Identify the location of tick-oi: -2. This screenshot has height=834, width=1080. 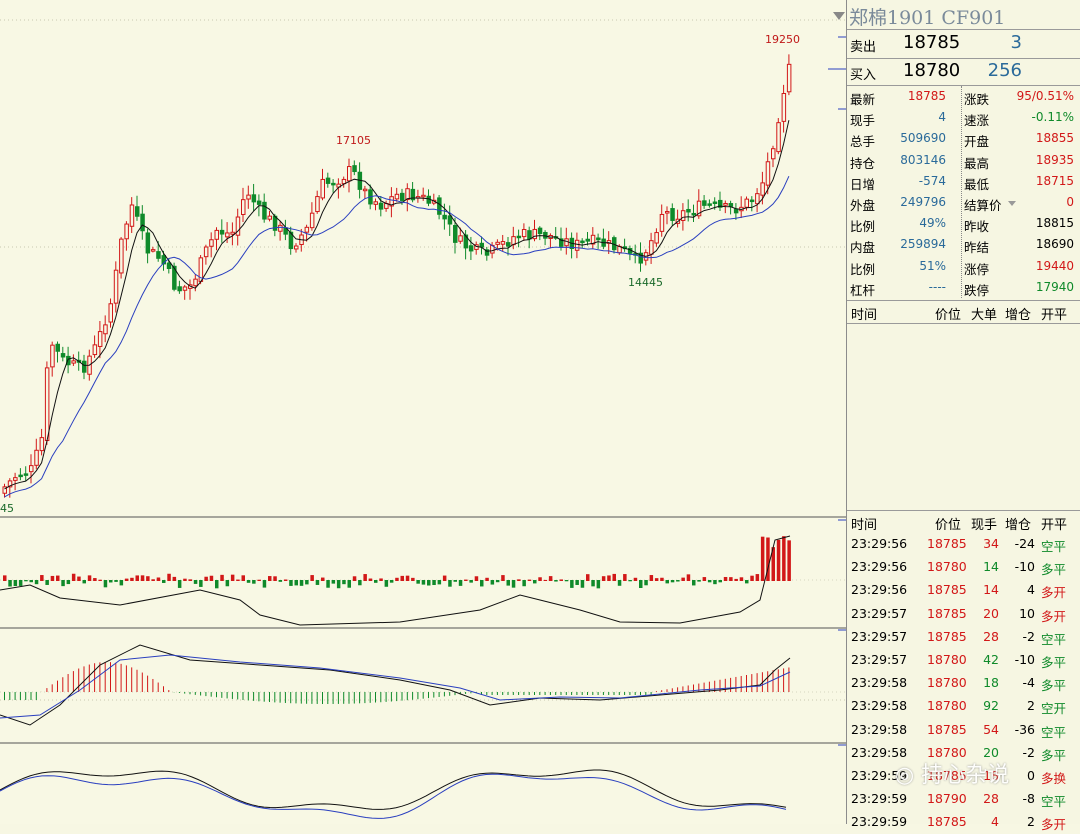
(1028, 752).